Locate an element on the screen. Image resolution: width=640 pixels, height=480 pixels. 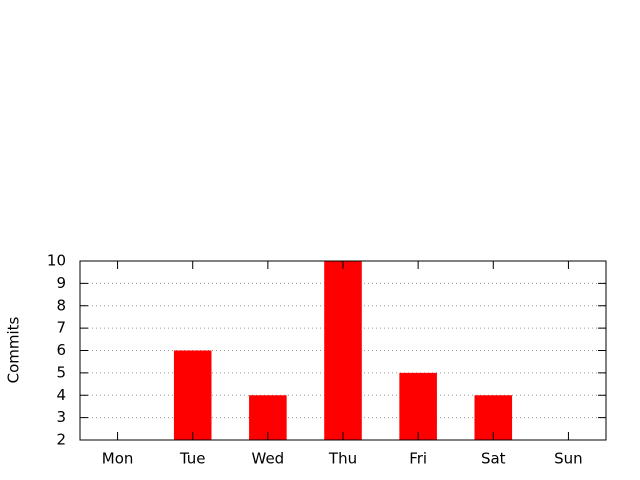
x-tick-label: Sat is located at coordinates (493, 459).